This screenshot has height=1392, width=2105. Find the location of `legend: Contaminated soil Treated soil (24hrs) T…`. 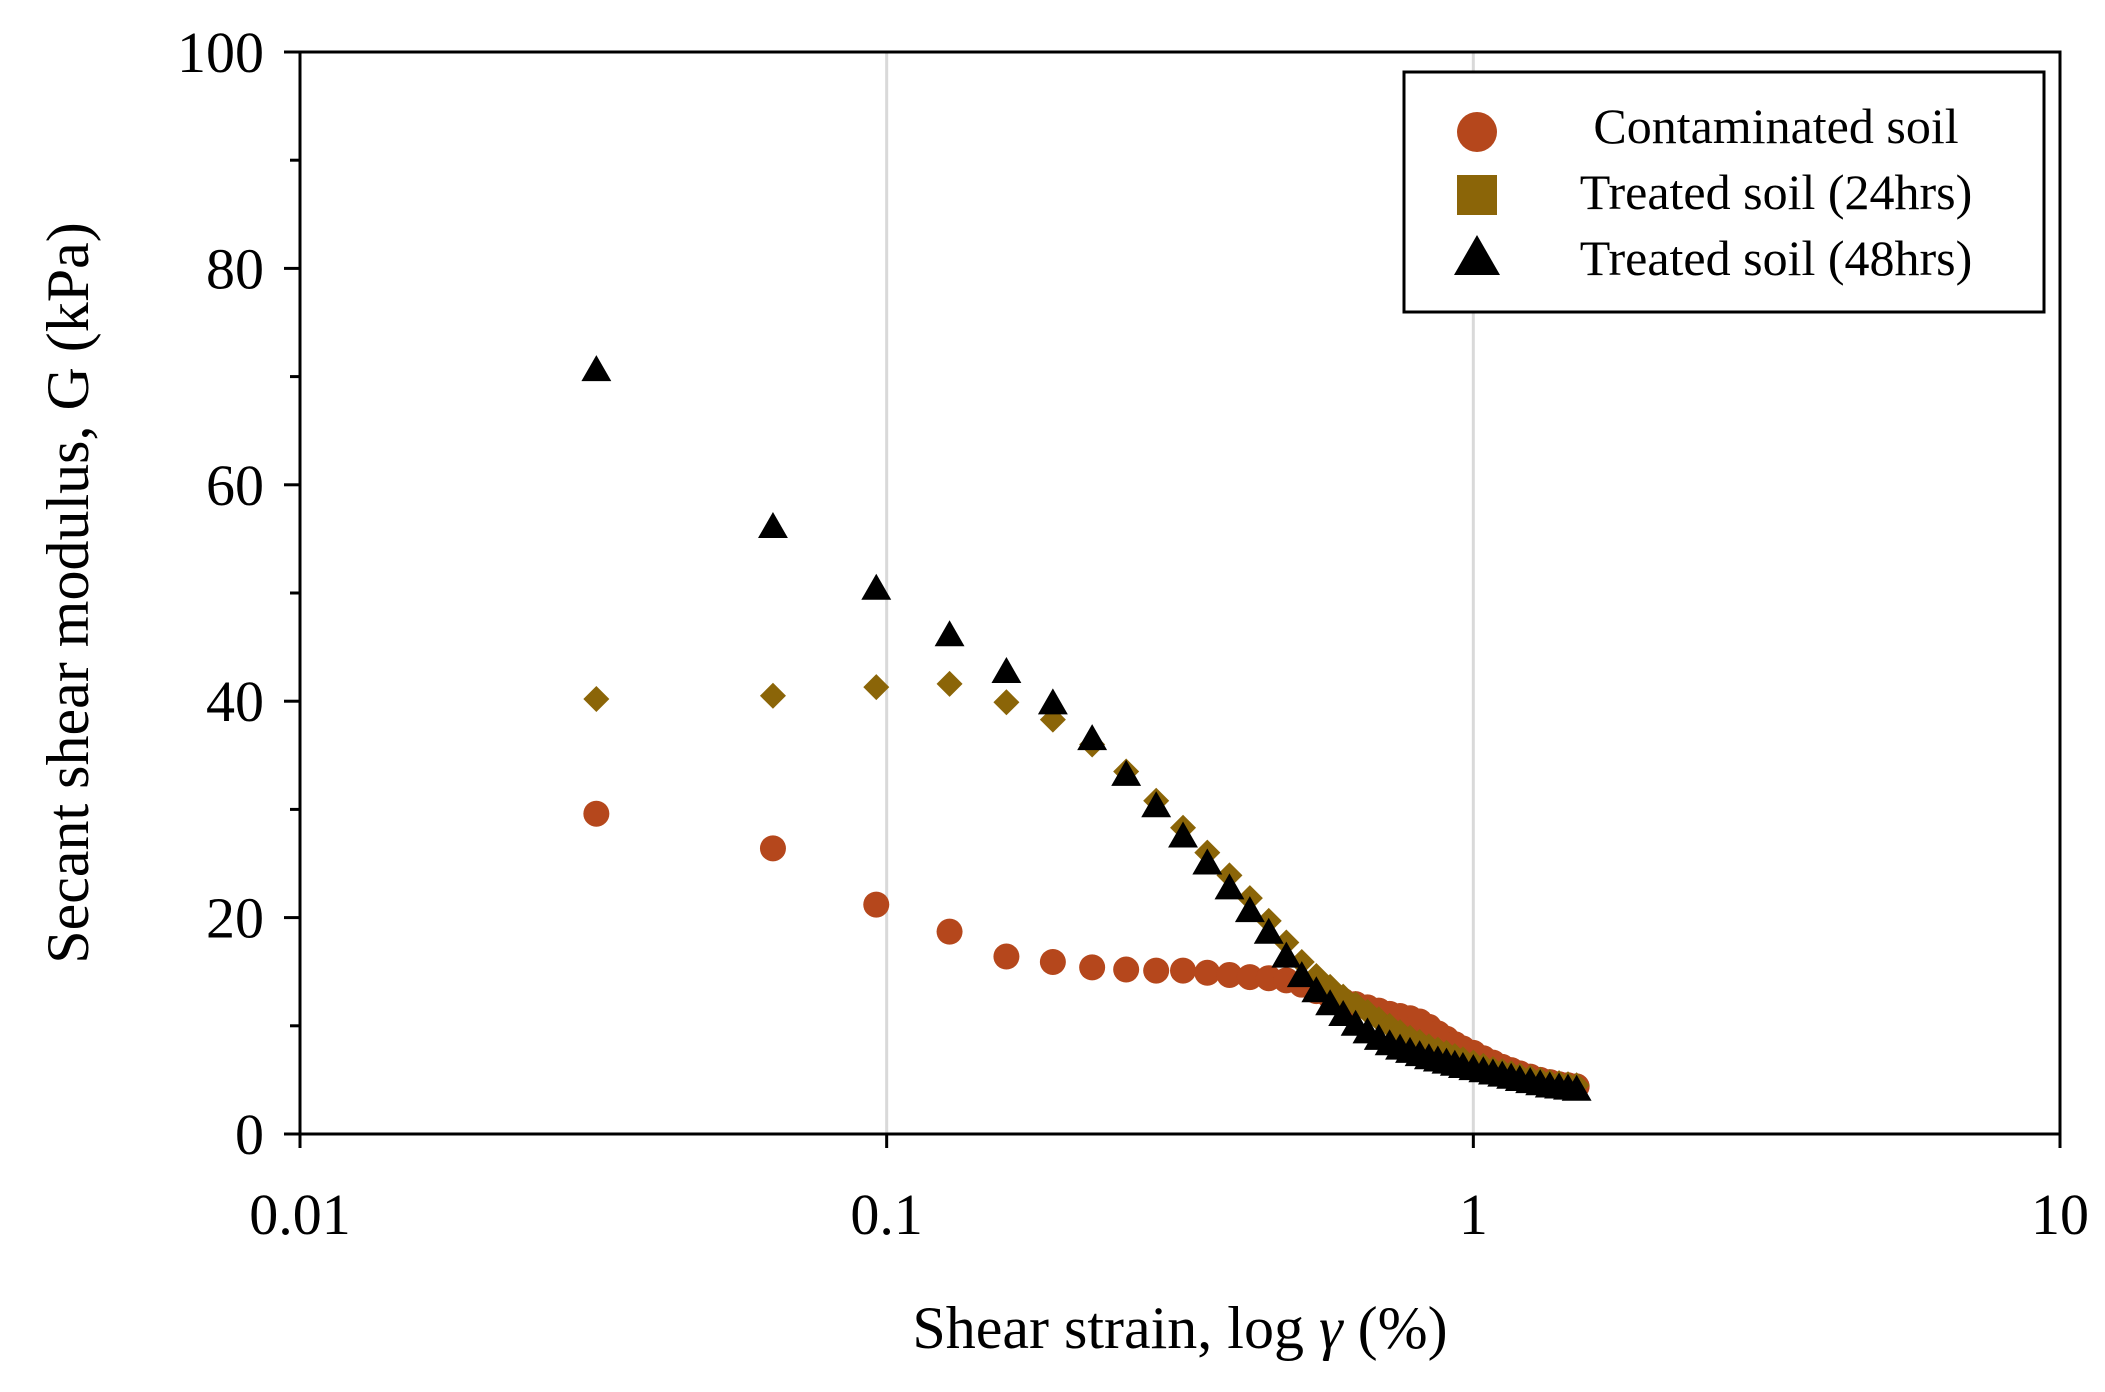

legend: Contaminated soil Treated soil (24hrs) T… is located at coordinates (1724, 192).